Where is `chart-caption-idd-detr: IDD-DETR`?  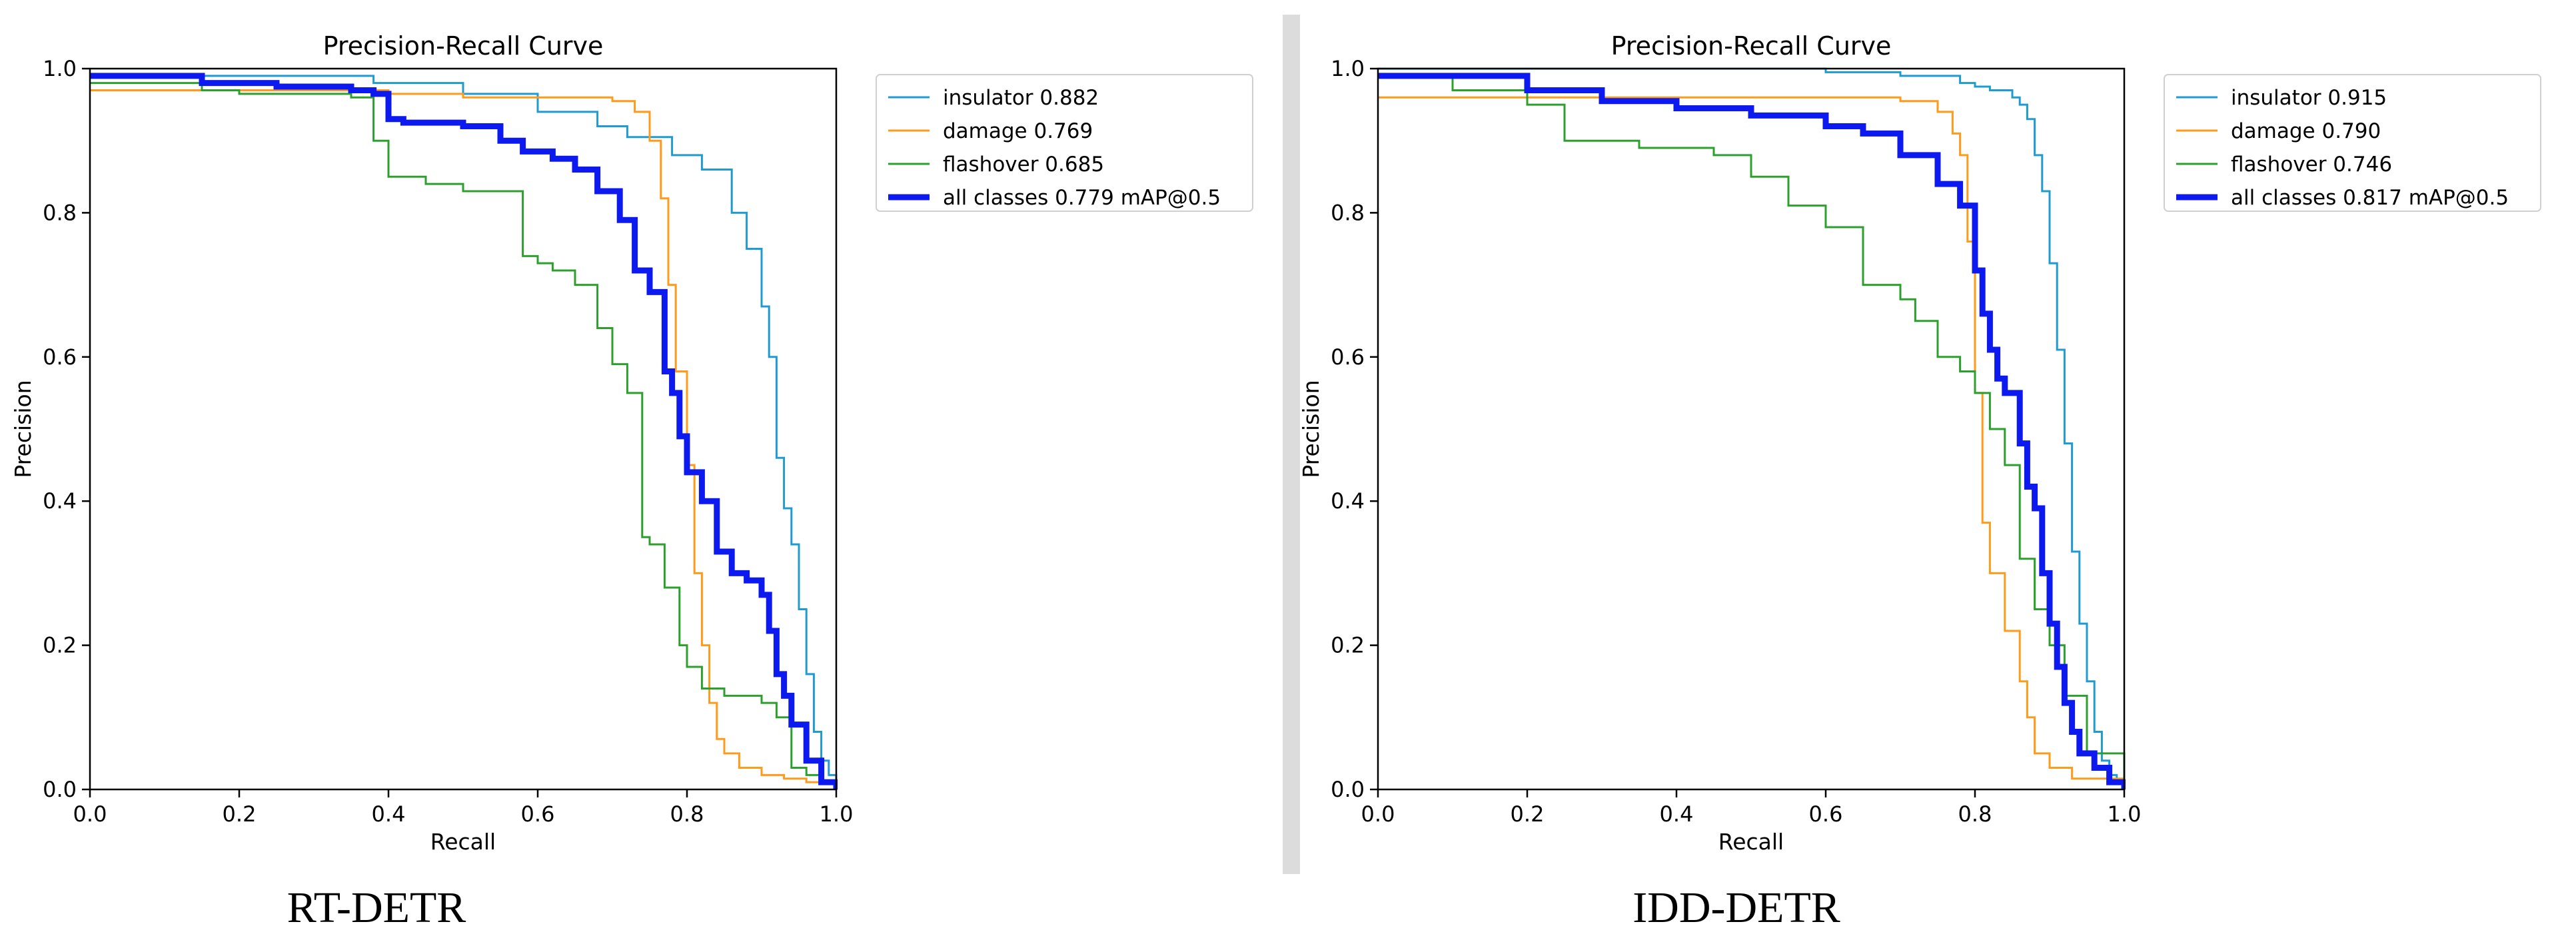
chart-caption-idd-detr: IDD-DETR is located at coordinates (1736, 908).